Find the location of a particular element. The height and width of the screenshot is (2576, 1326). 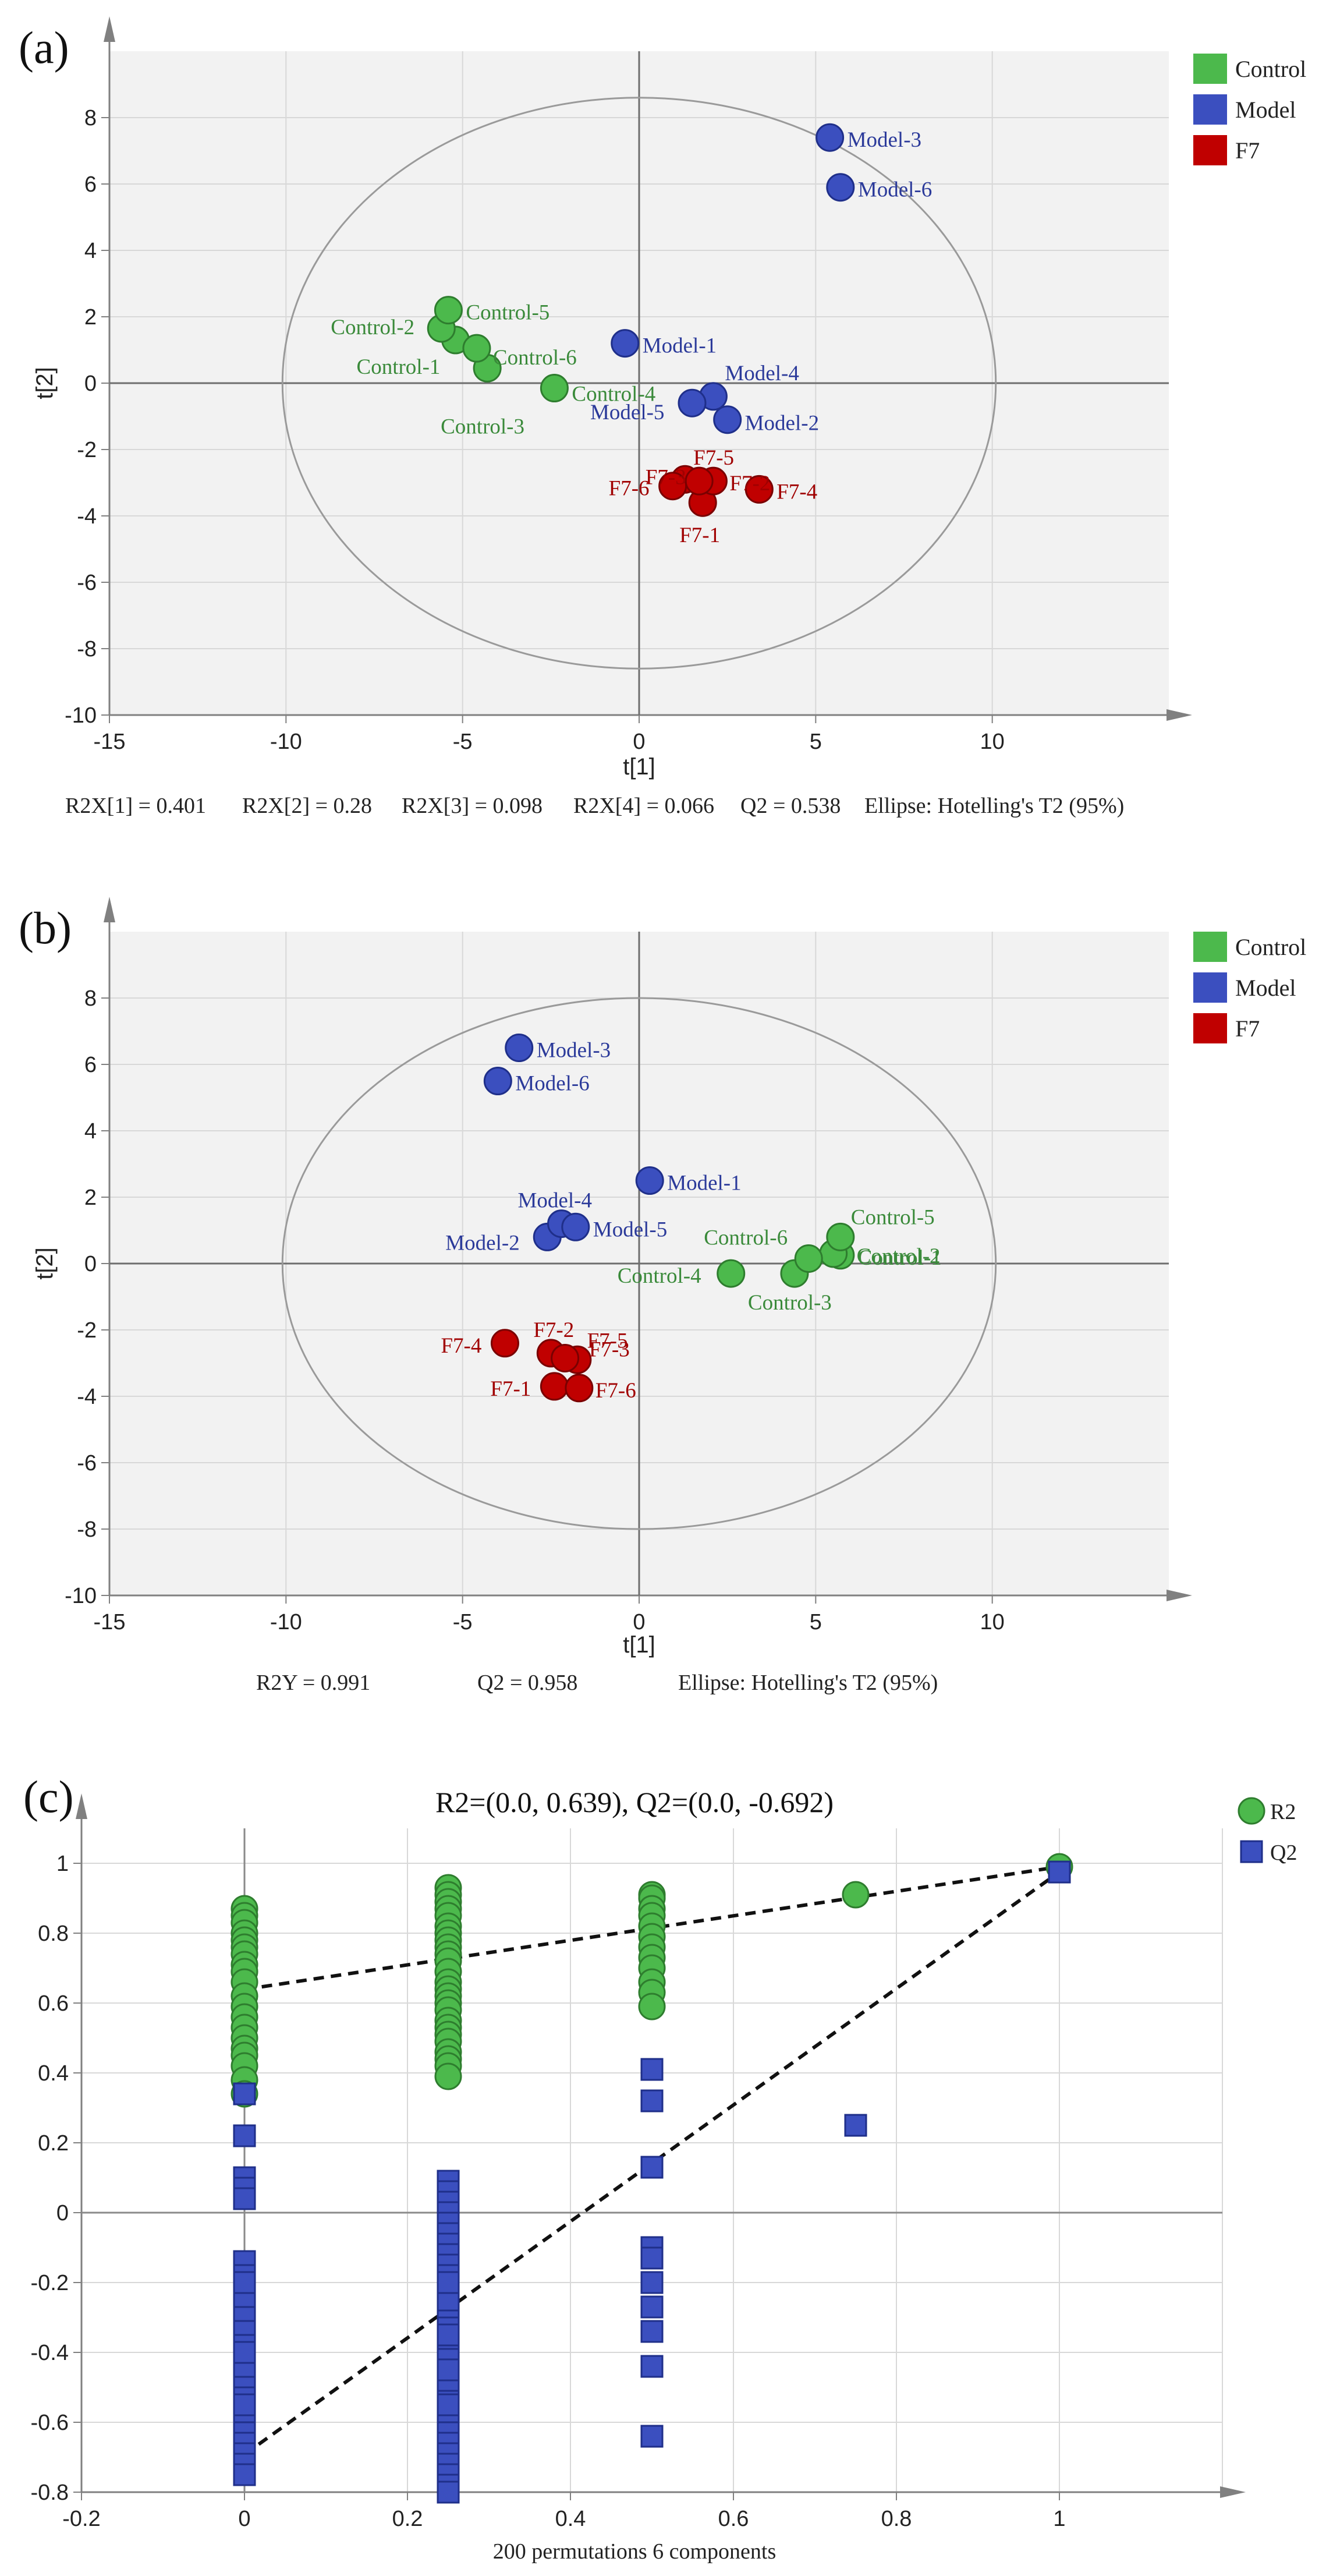

panel-label: (b) is located at coordinates (45, 928).